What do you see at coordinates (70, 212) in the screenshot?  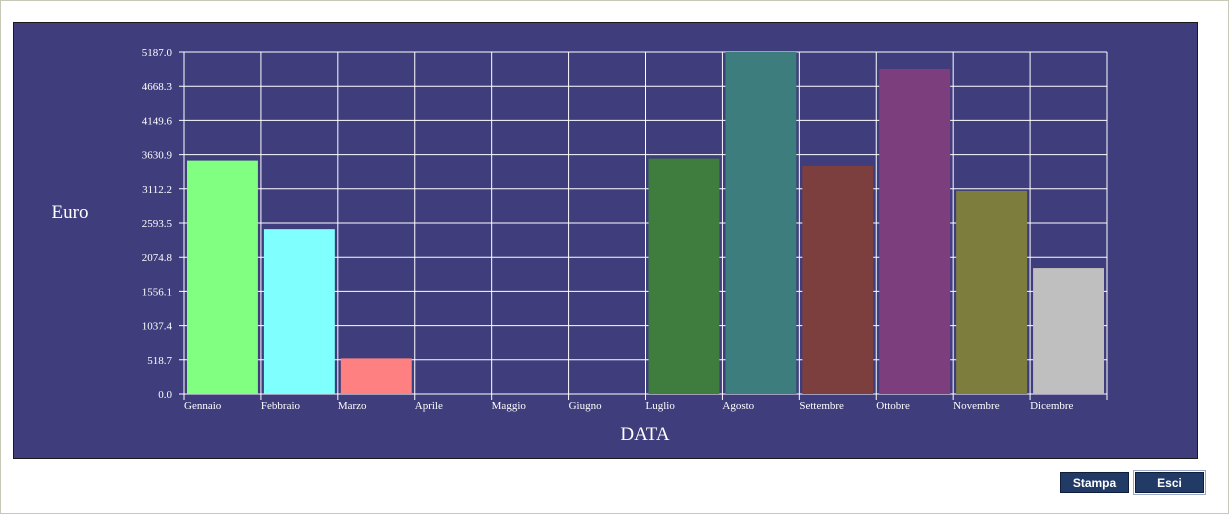 I see `y-axis-title: Euro` at bounding box center [70, 212].